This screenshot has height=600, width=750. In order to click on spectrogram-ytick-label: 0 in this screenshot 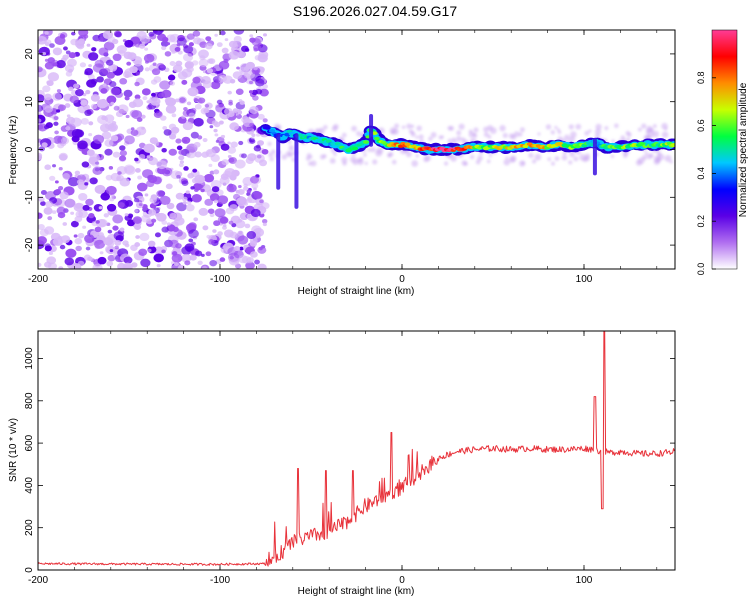, I will do `click(29, 149)`.